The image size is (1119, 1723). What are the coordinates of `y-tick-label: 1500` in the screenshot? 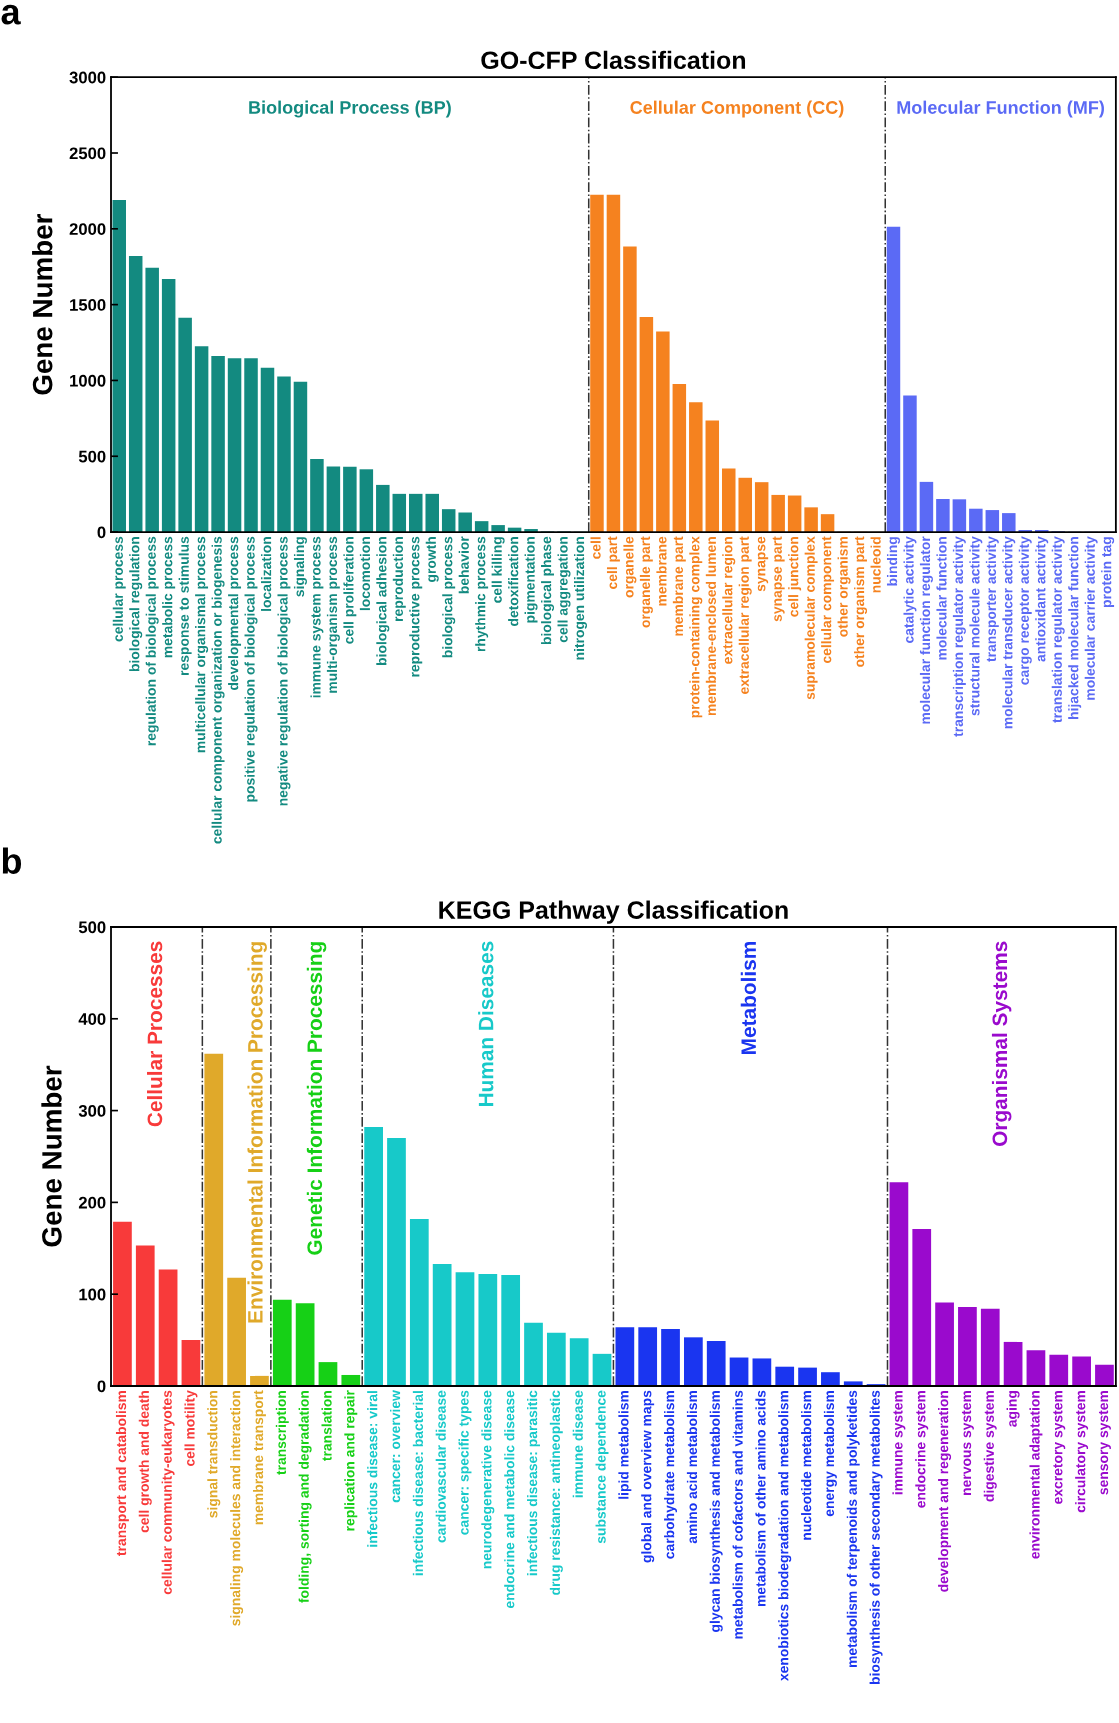 It's located at (88, 305).